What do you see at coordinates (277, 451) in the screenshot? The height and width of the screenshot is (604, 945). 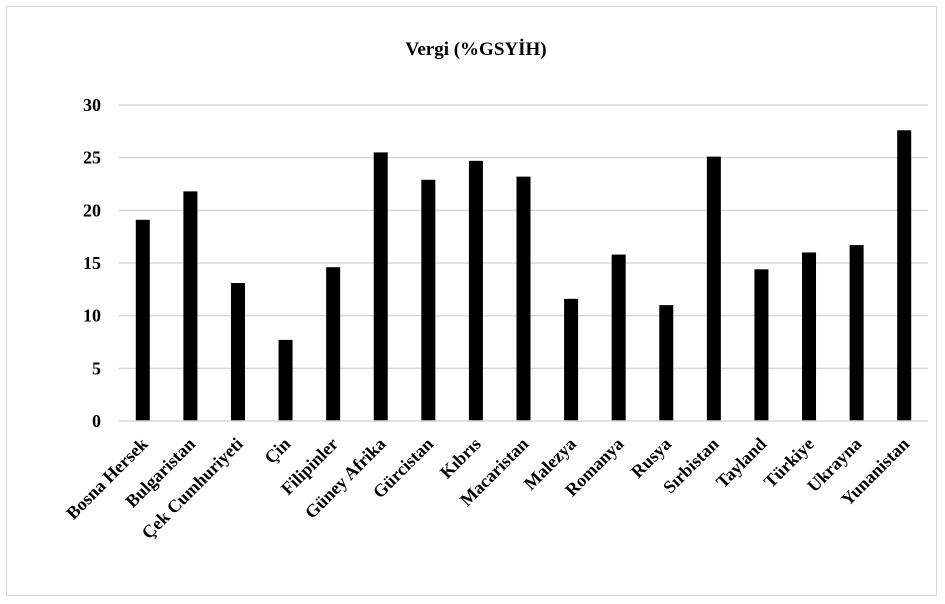 I see `x-tick-label: Çin` at bounding box center [277, 451].